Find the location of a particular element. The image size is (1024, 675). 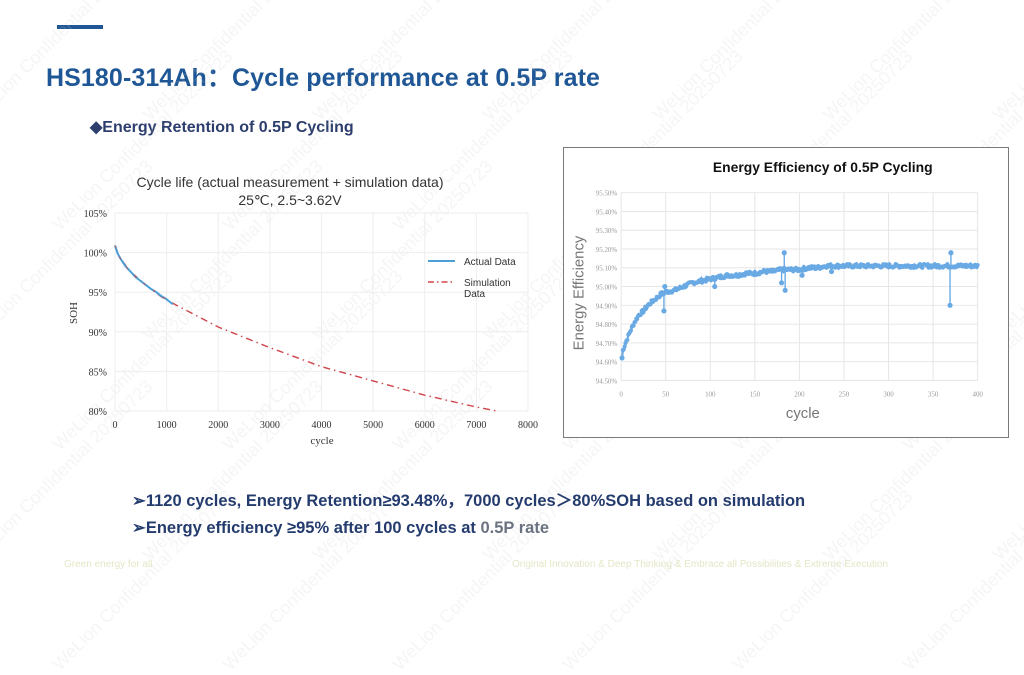

actual-data-line is located at coordinates (144, 275).